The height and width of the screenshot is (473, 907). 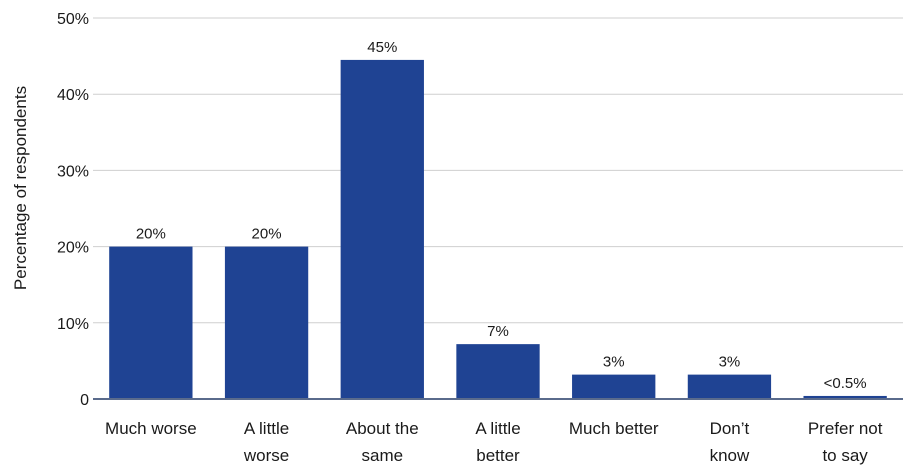 I want to click on category-label: Prefer not to say, so click(x=845, y=442).